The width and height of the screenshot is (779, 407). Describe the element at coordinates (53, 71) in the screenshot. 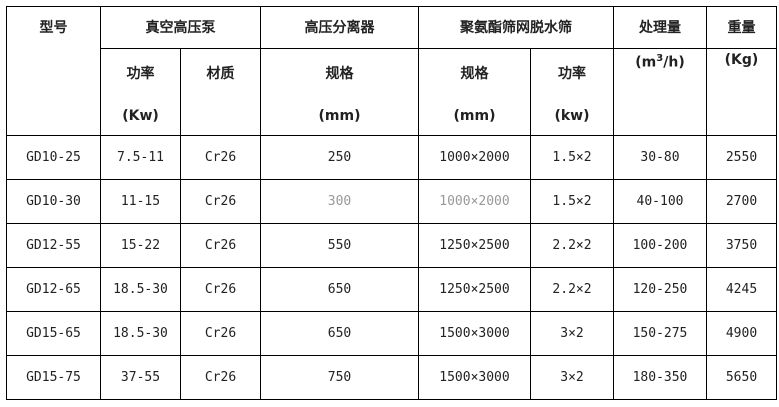

I see `header-model: 型号` at that location.